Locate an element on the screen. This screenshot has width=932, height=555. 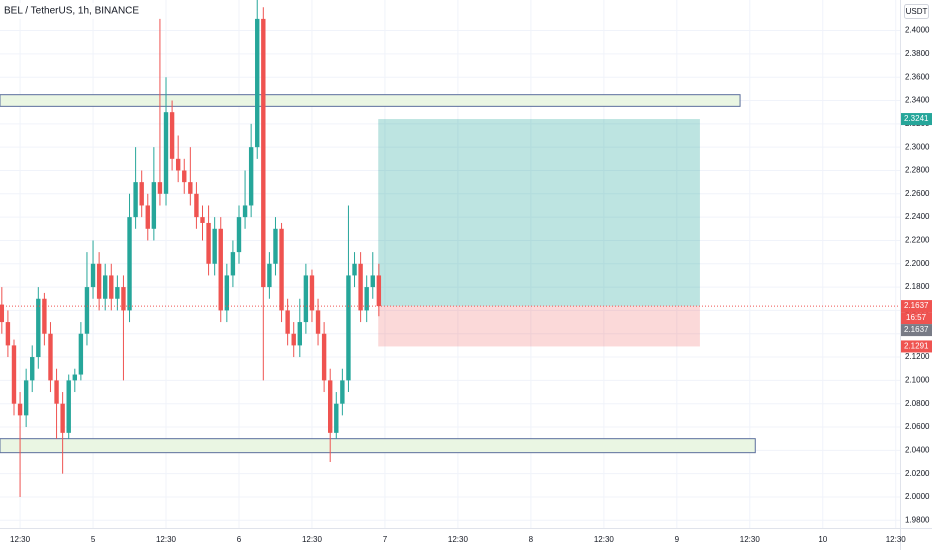
stop-price-label: 2.1291 is located at coordinates (916, 346).